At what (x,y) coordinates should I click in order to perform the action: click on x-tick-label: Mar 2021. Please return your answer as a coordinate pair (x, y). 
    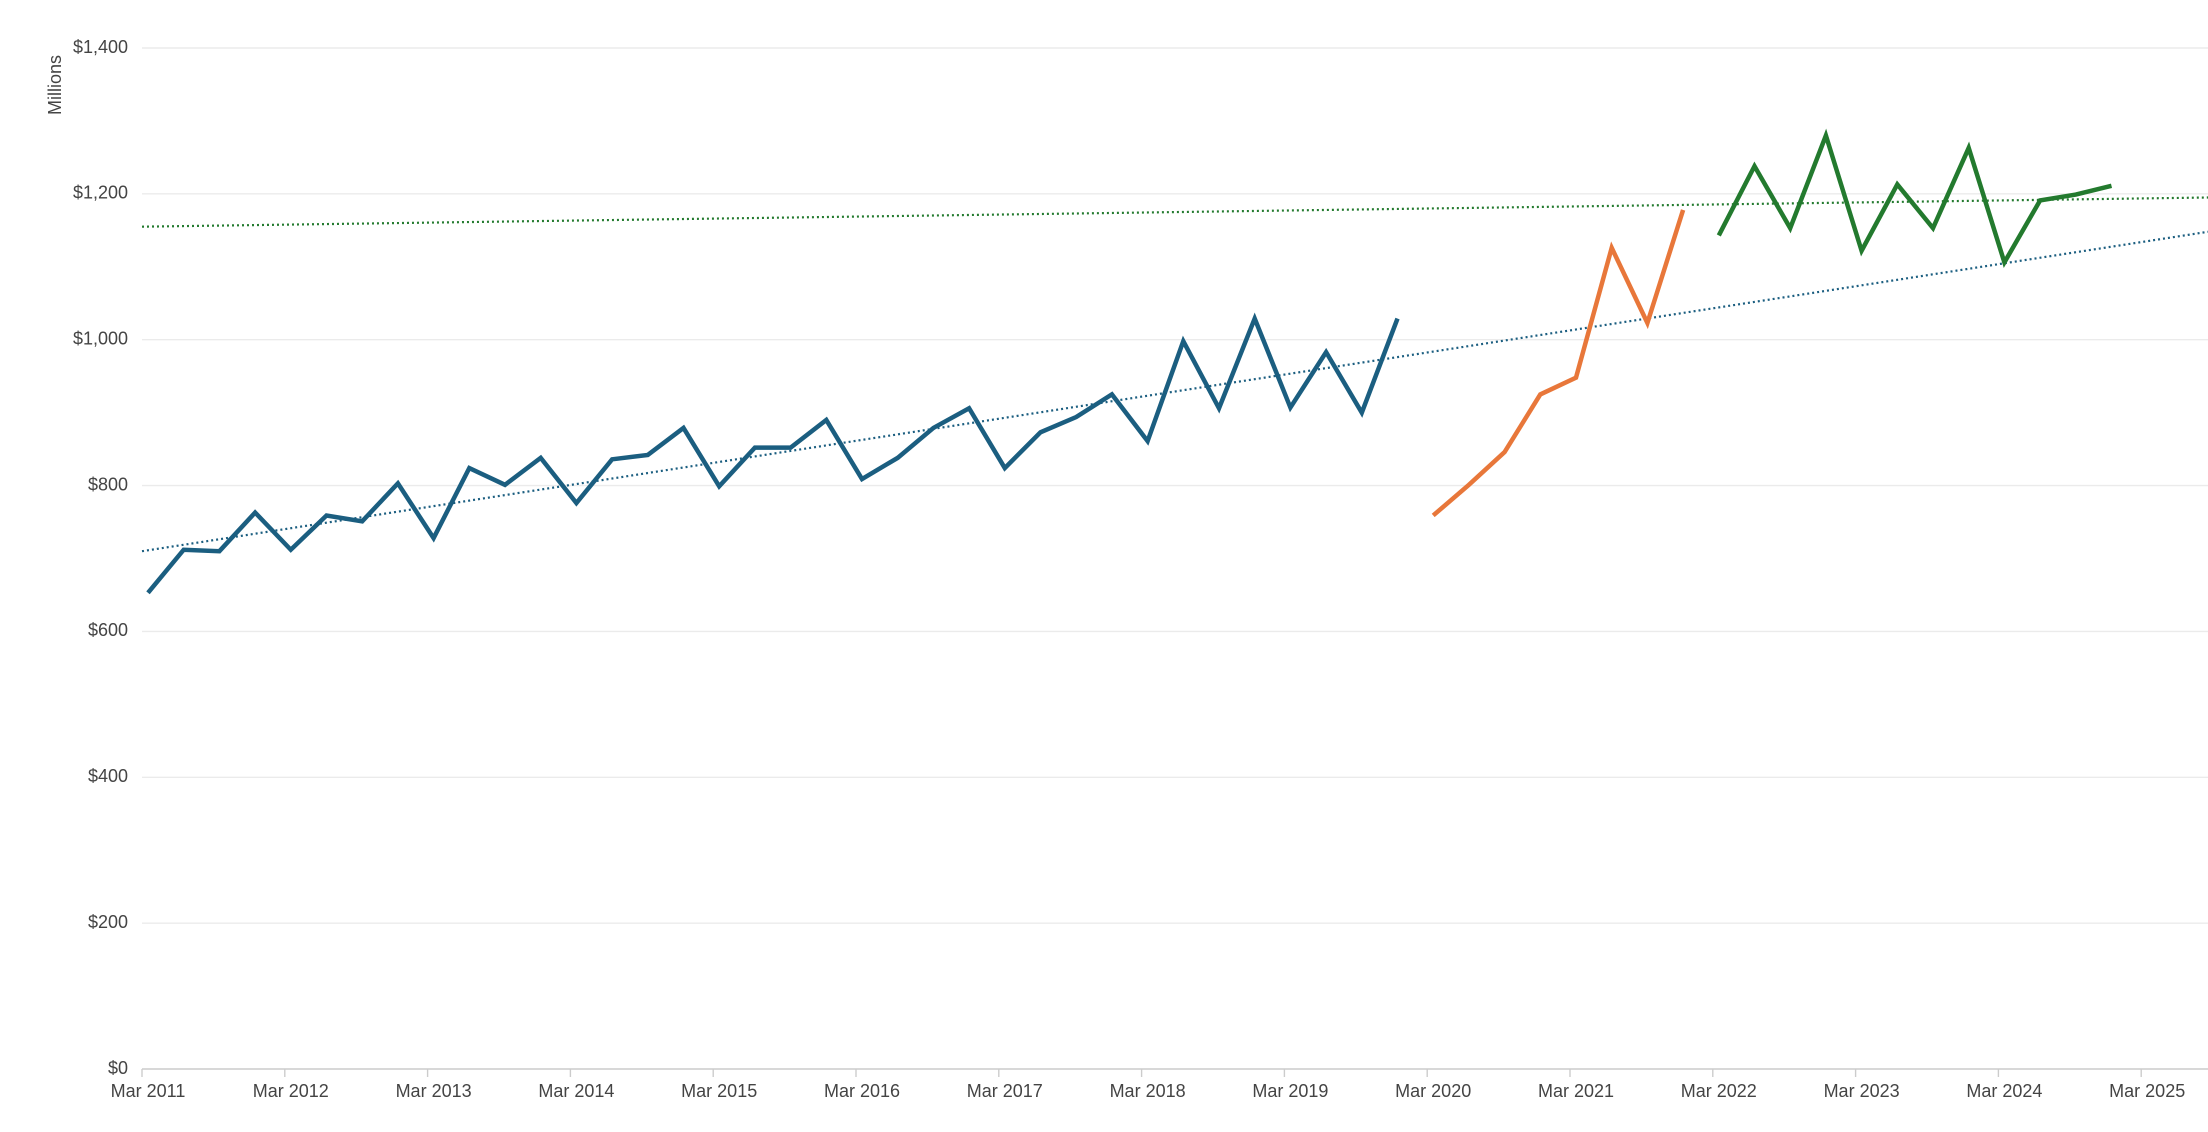
    Looking at the image, I should click on (1576, 1091).